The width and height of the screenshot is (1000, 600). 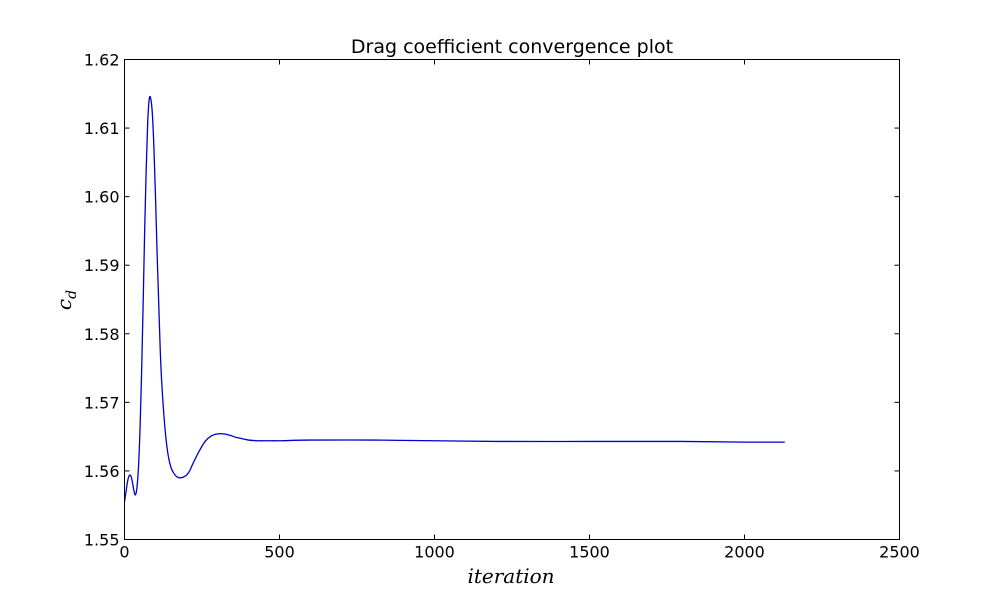 I want to click on x-tick-label: 2500, so click(x=899, y=552).